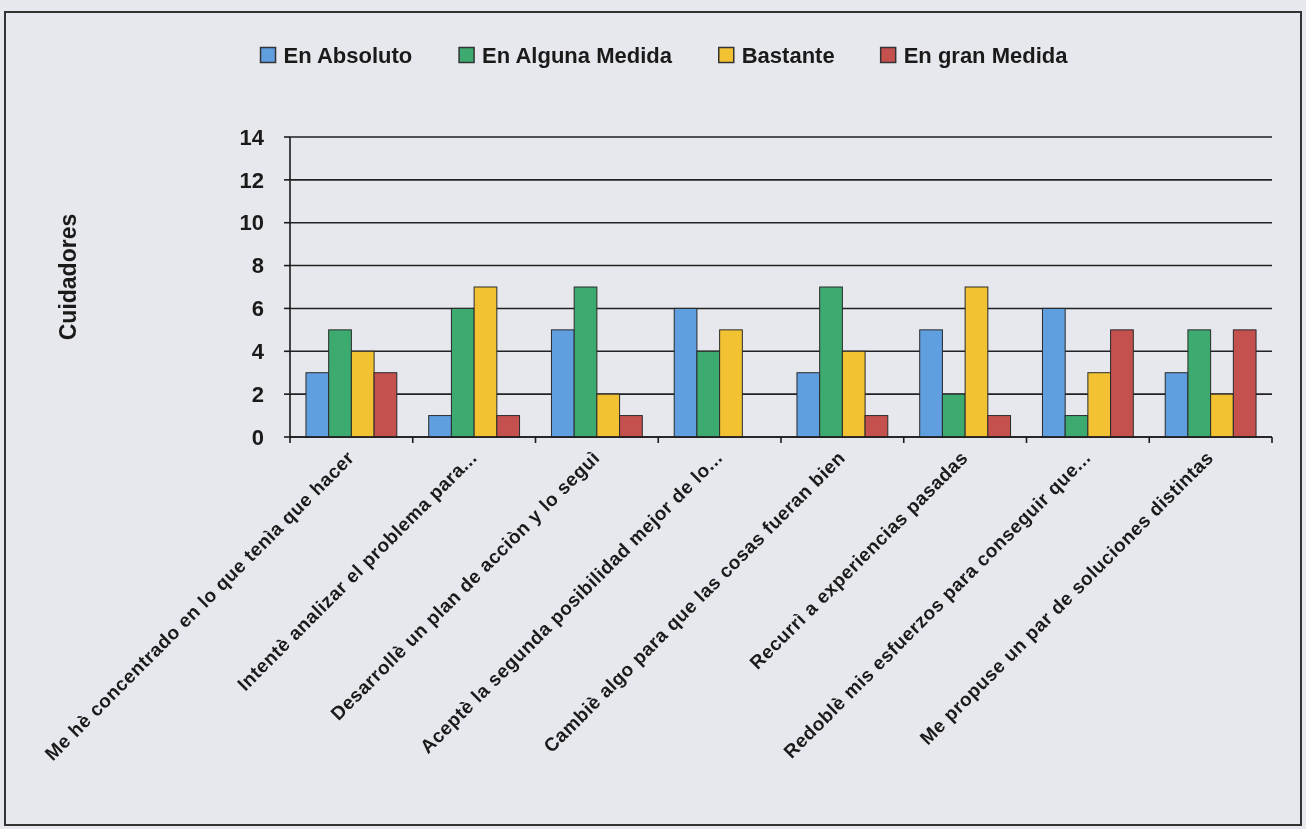  I want to click on legend-label: Bastante, so click(788, 55).